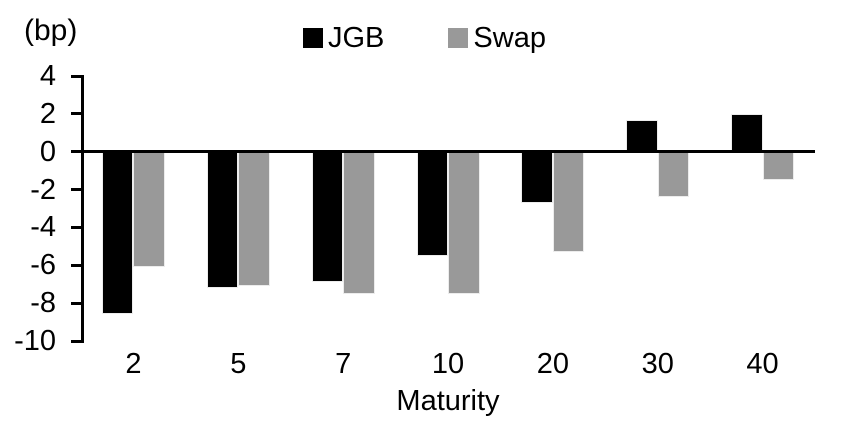 The image size is (852, 438). Describe the element at coordinates (47, 113) in the screenshot. I see `y-tick-label-2: 2` at that location.